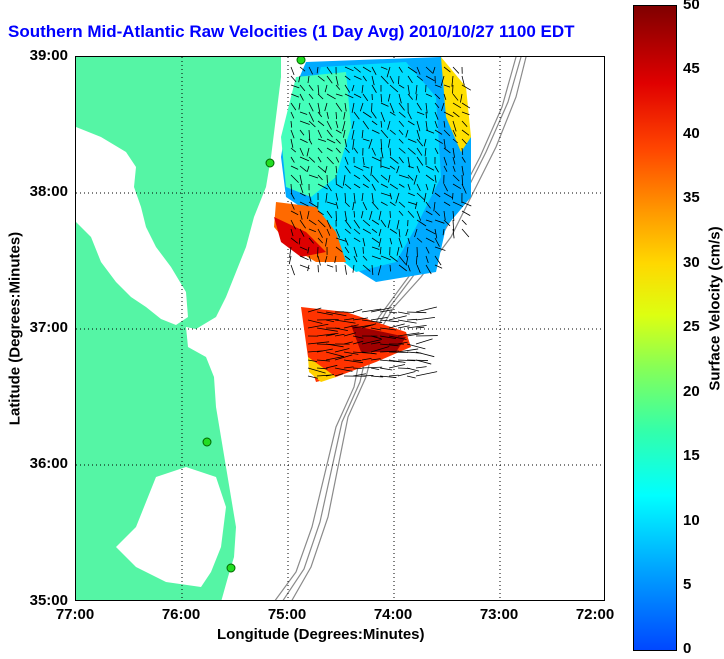  Describe the element at coordinates (655, 328) in the screenshot. I see `colorbar` at that location.